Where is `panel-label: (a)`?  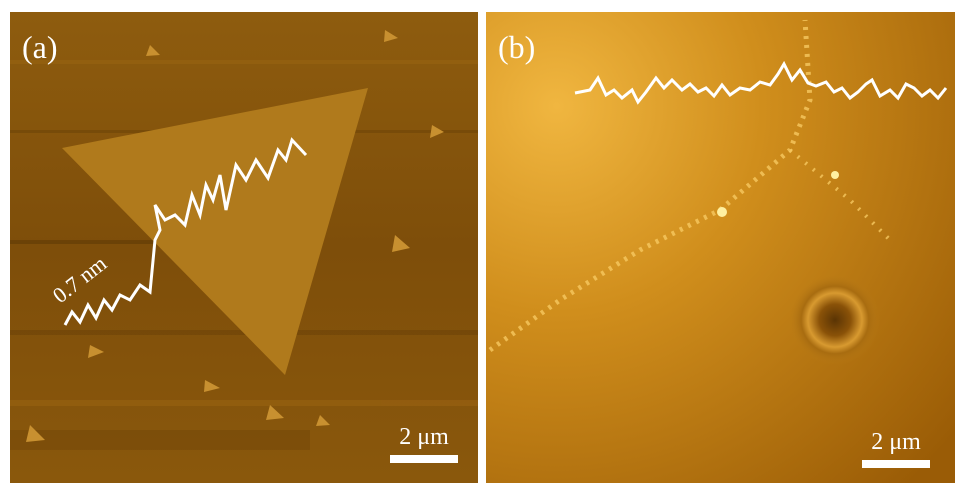 panel-label: (a) is located at coordinates (40, 47).